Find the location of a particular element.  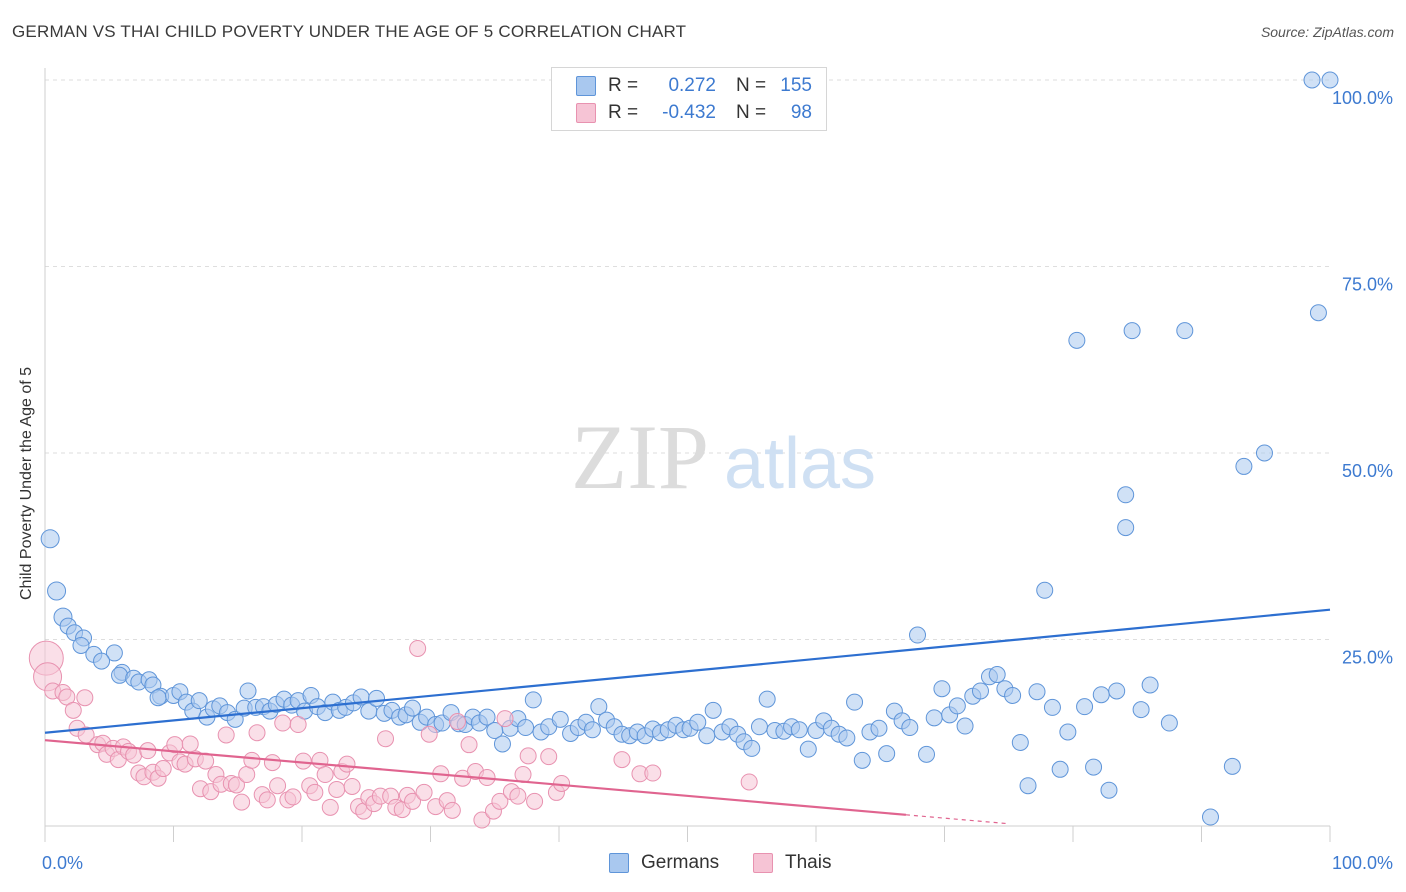

watermark-atlas: atlas is located at coordinates (800, 464).